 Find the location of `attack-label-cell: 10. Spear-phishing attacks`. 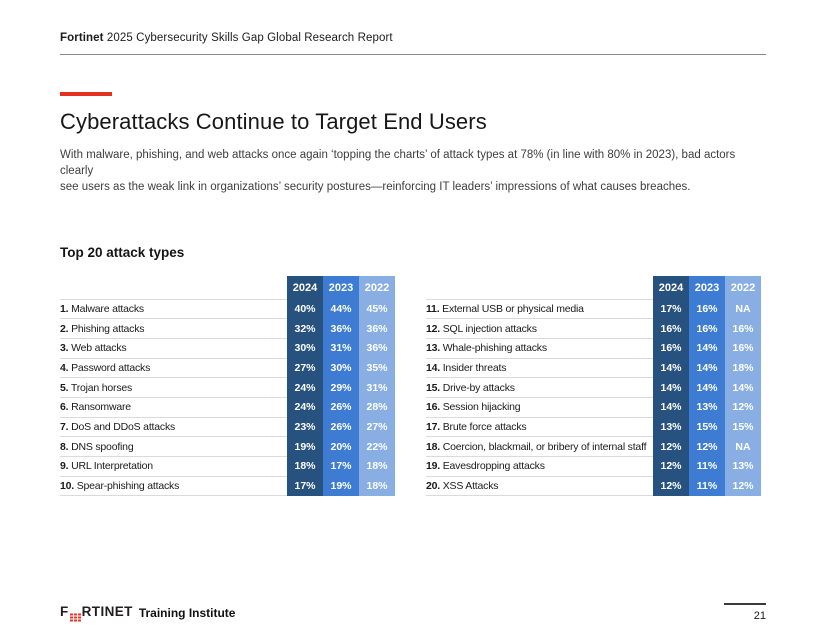

attack-label-cell: 10. Spear-phishing attacks is located at coordinates (173, 486).